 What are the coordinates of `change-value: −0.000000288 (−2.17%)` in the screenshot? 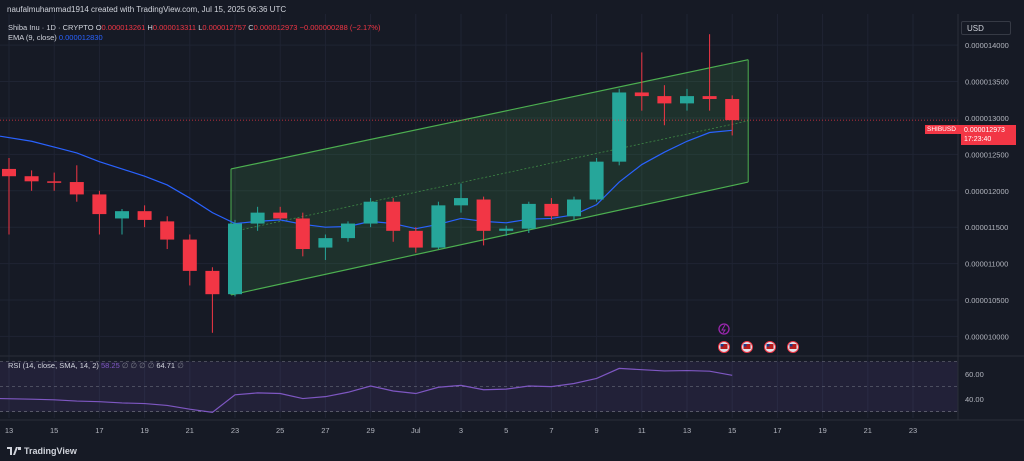 It's located at (340, 27).